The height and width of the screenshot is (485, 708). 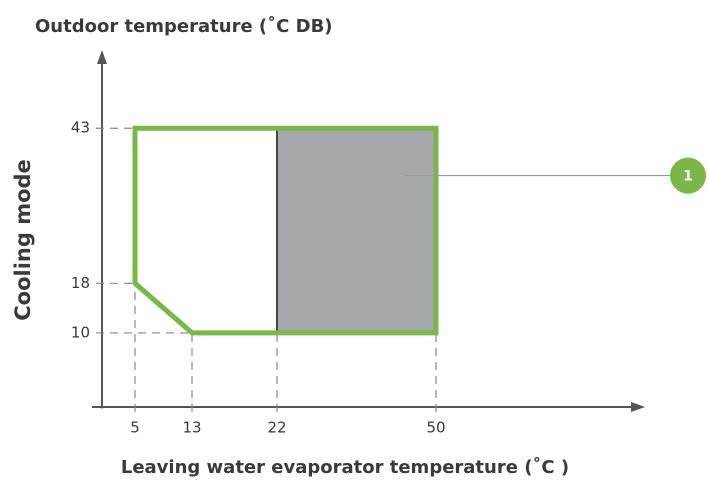 I want to click on y-tick-label: 43, so click(x=80, y=128).